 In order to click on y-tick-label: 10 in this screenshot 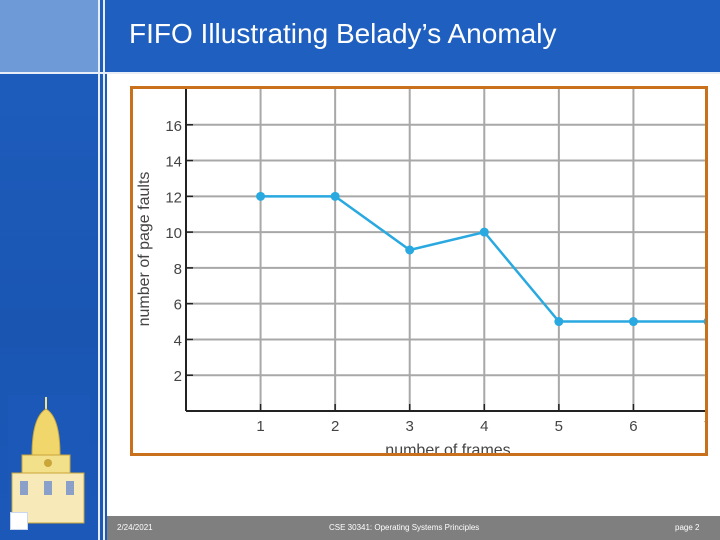, I will do `click(173, 233)`.